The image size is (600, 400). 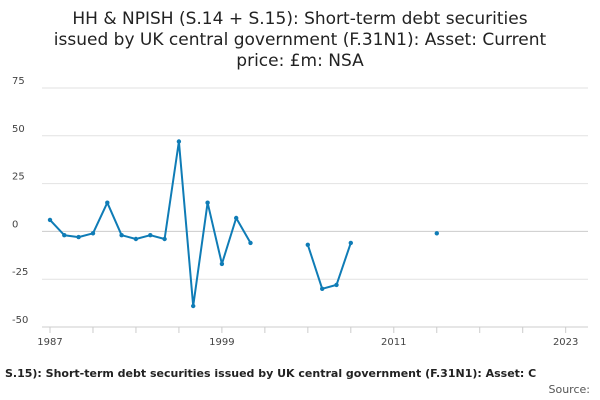 I want to click on y-tick-label: 75, so click(x=18, y=81).